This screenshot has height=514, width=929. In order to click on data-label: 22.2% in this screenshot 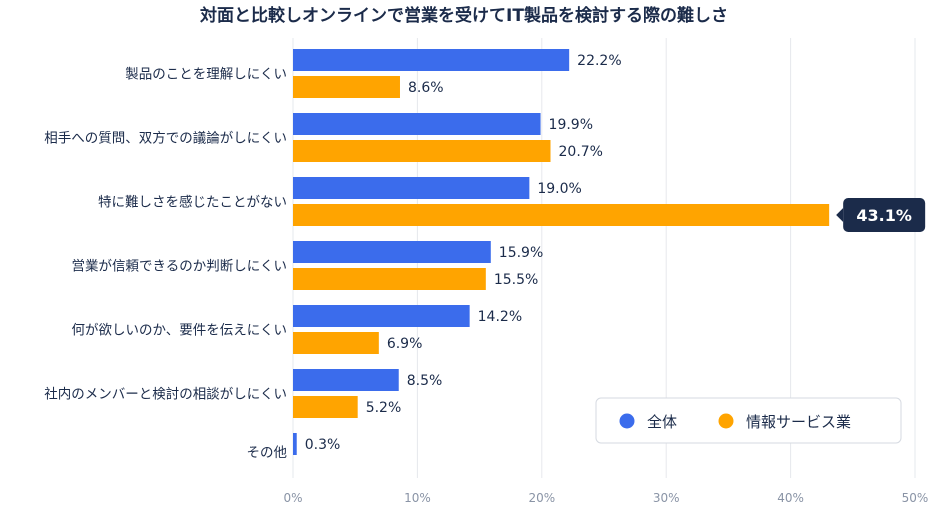, I will do `click(599, 61)`.